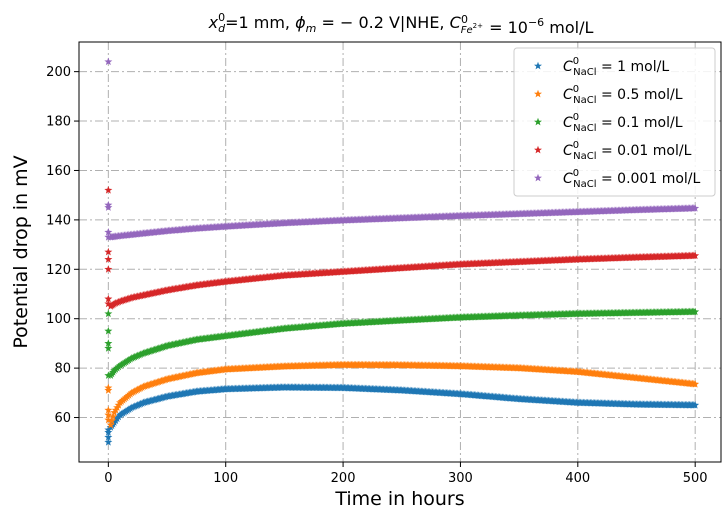 This screenshot has height=512, width=722. I want to click on title-x-sub: d, so click(222, 28).